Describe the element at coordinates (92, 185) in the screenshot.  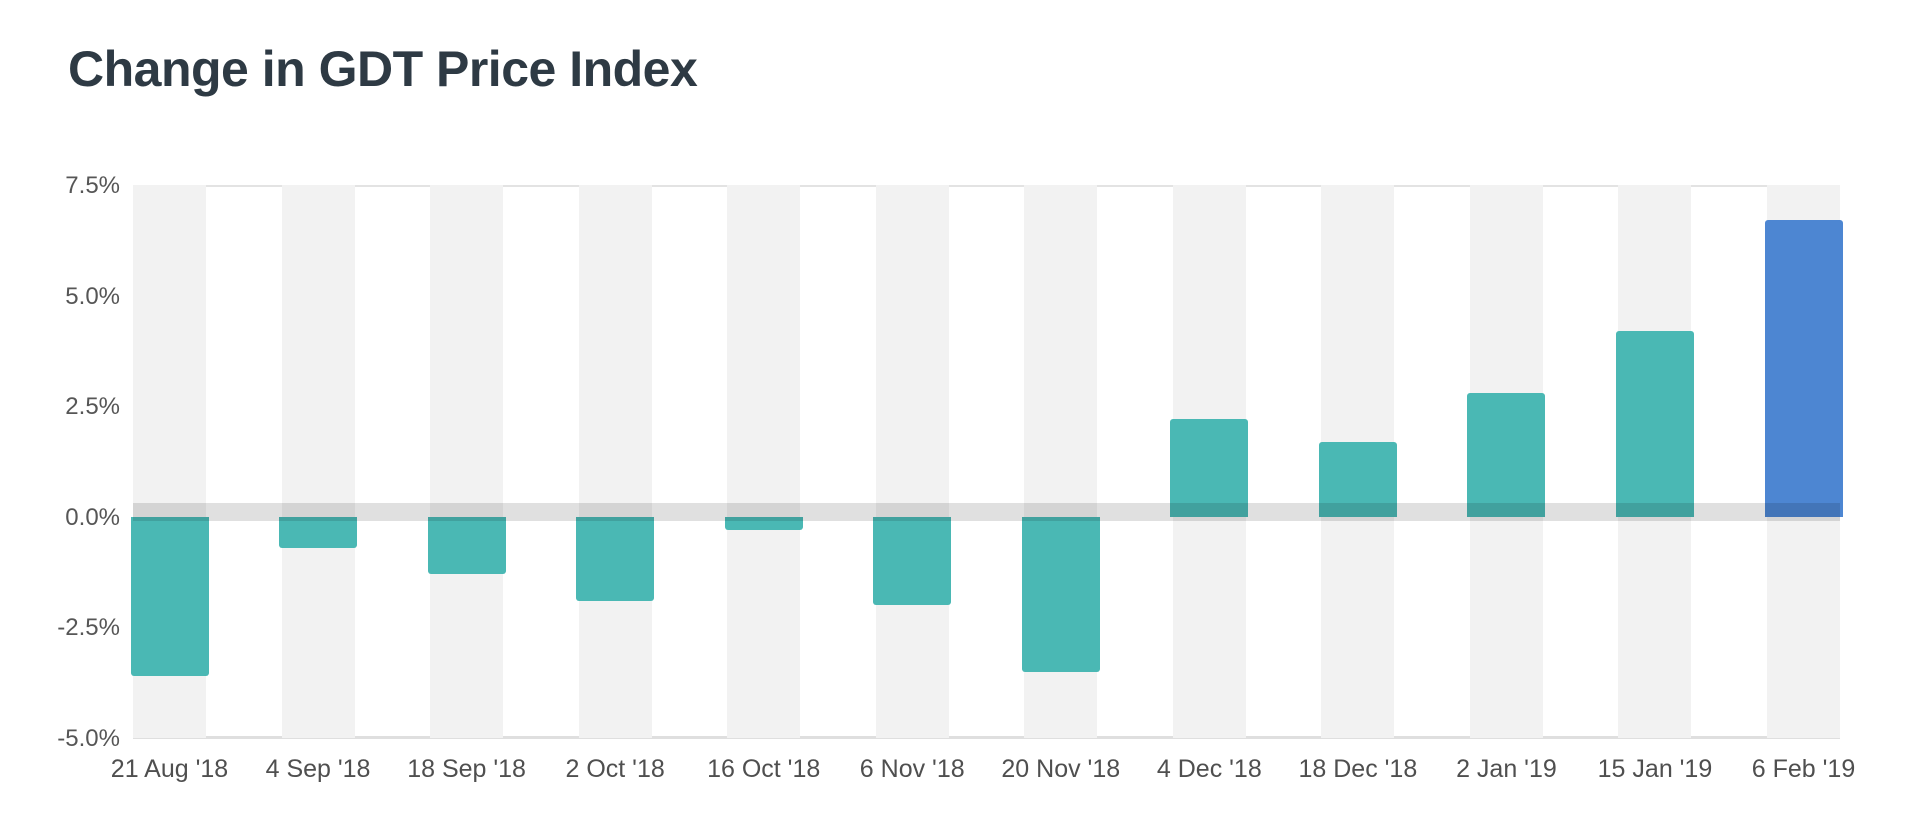
I see `y-tick-label: 7.5%` at that location.